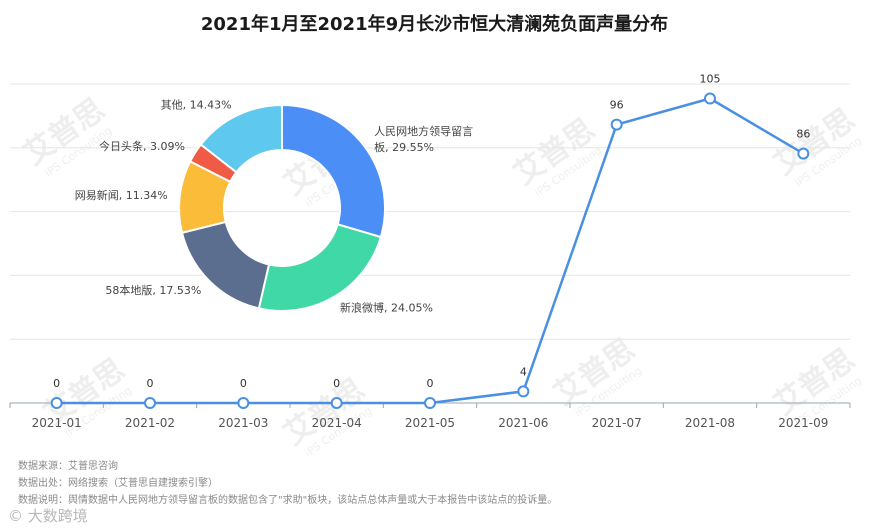 The width and height of the screenshot is (869, 530). Describe the element at coordinates (423, 139) in the screenshot. I see `slice-label: 人民网地方领导留言板, 29.55%` at that location.